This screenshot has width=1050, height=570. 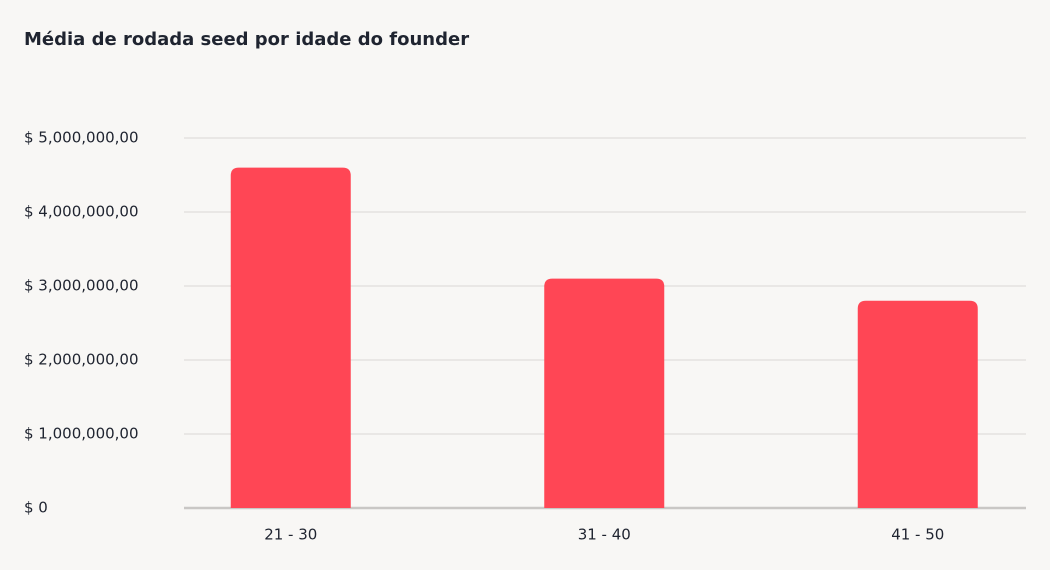 What do you see at coordinates (36, 508) in the screenshot?
I see `y-tick-label: $ 0` at bounding box center [36, 508].